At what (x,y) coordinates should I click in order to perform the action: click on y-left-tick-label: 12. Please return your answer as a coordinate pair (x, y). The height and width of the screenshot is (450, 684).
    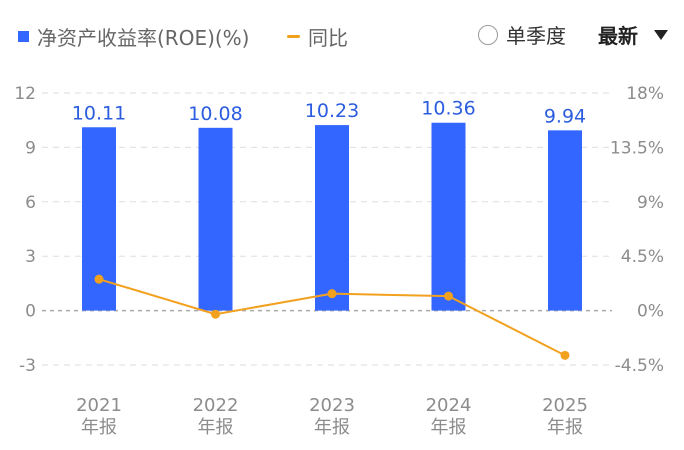
    Looking at the image, I should click on (25, 94).